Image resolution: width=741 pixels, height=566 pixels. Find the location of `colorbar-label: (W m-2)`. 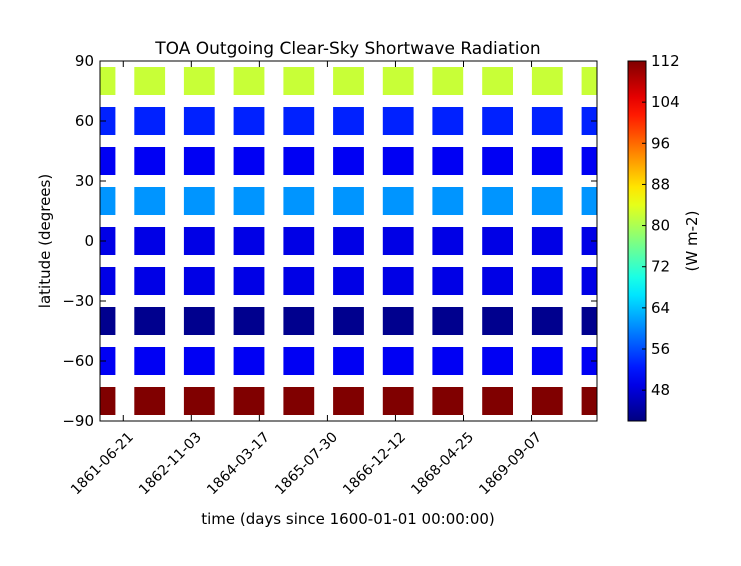

colorbar-label: (W m-2) is located at coordinates (692, 241).